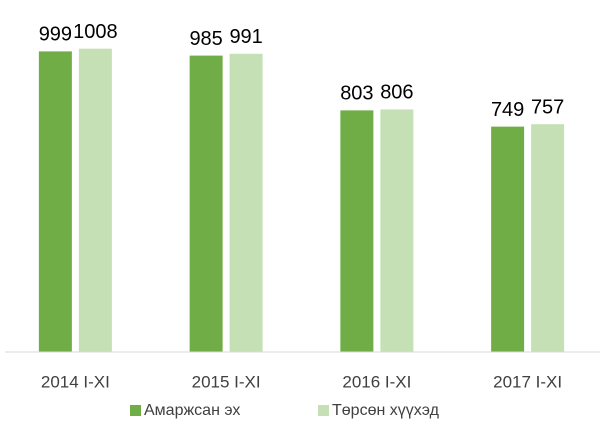 The height and width of the screenshot is (426, 603). Describe the element at coordinates (386, 410) in the screenshot. I see `legend-label: Төрсөн хүүхэд` at that location.